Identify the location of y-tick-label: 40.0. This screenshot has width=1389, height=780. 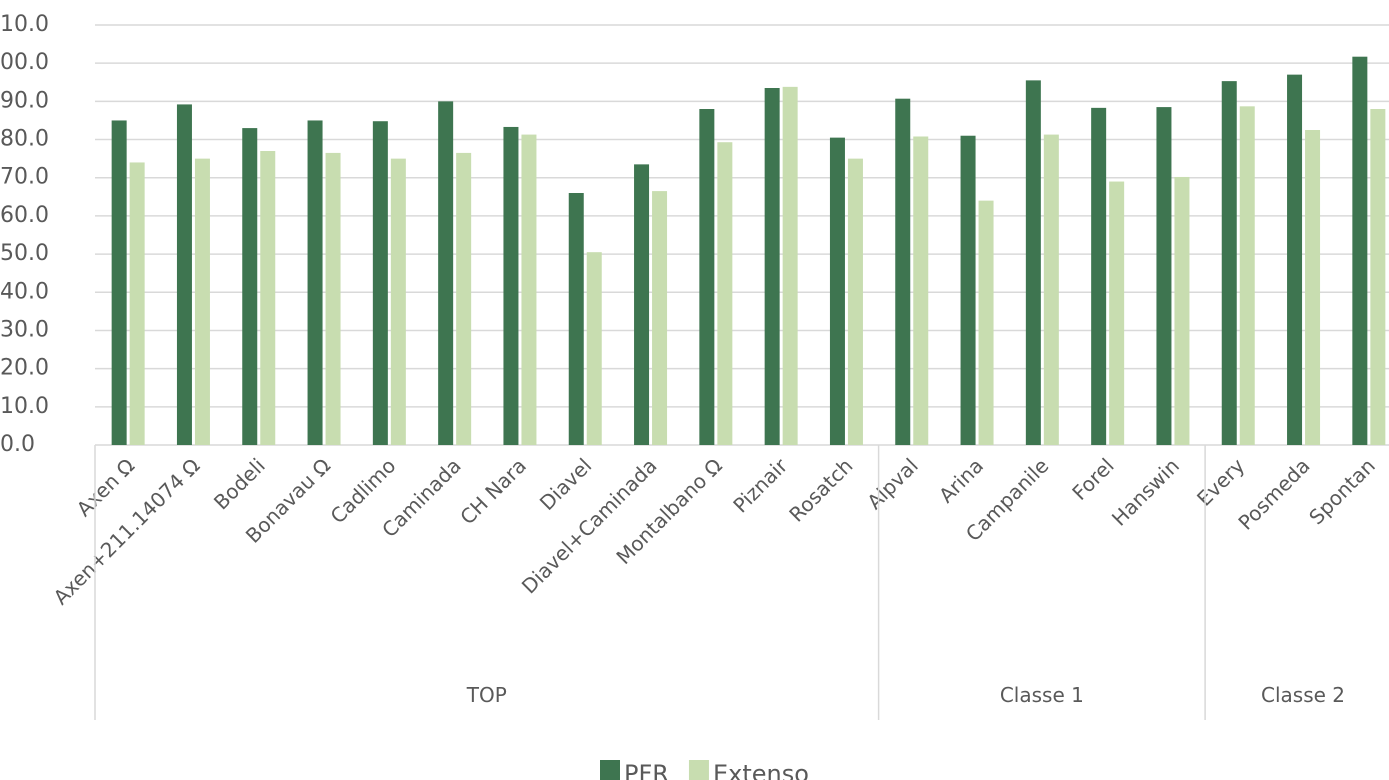
(24, 291).